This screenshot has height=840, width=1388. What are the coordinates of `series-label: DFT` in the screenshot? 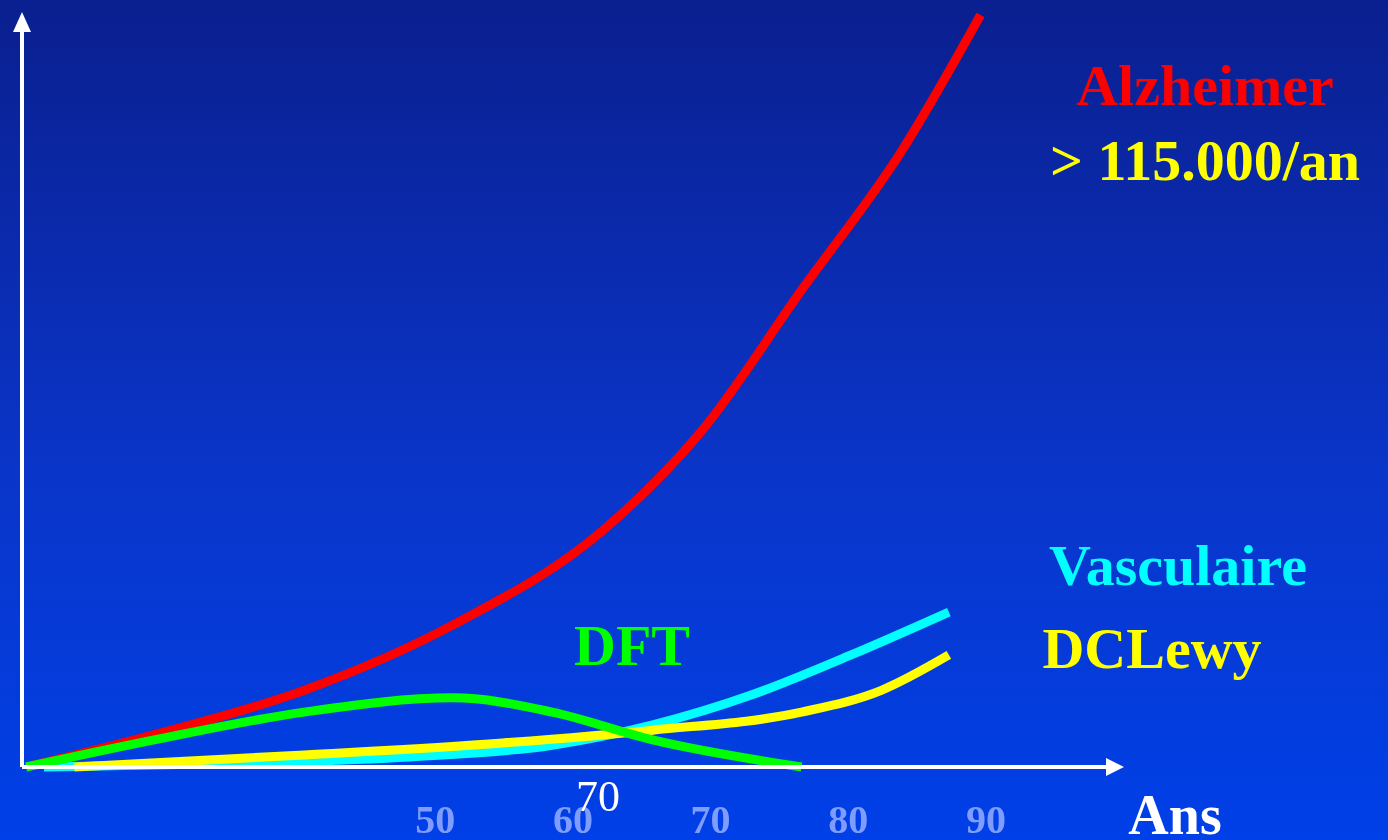 It's located at (632, 645).